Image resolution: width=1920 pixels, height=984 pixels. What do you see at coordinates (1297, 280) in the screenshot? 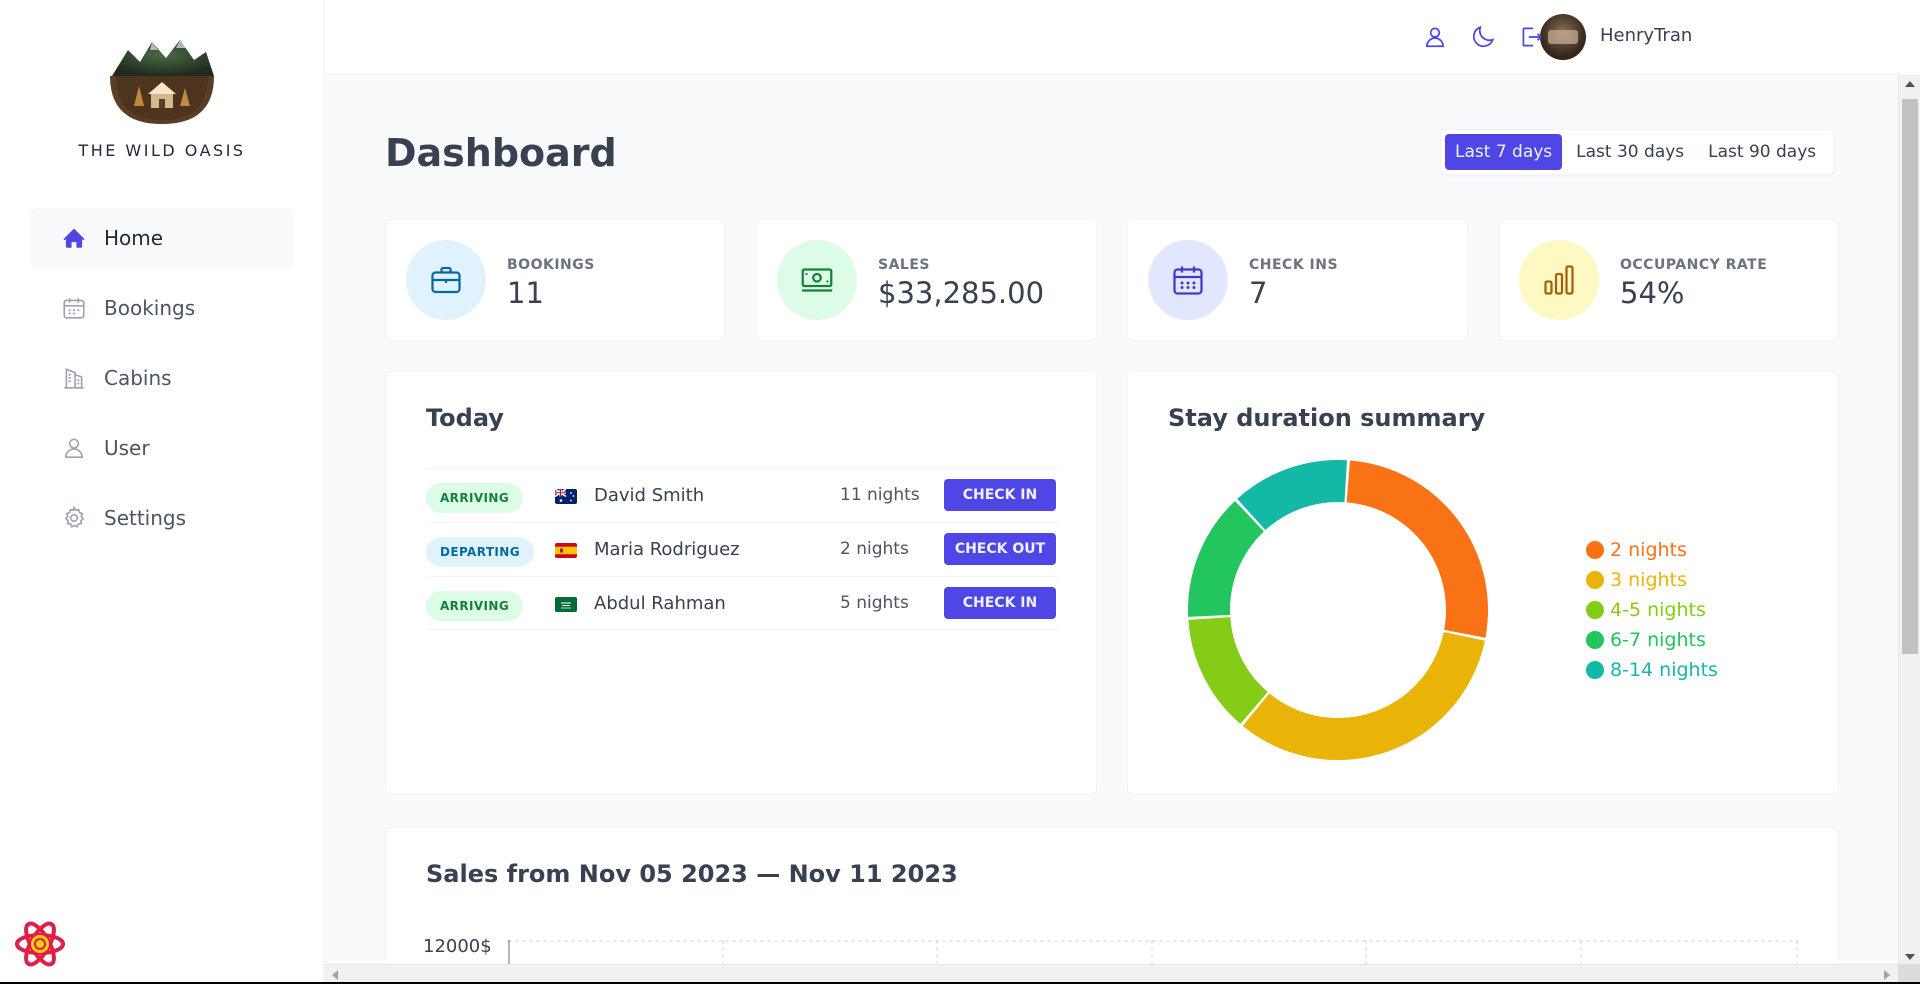
I see `stat-check-ins: CHECK INS 7` at bounding box center [1297, 280].